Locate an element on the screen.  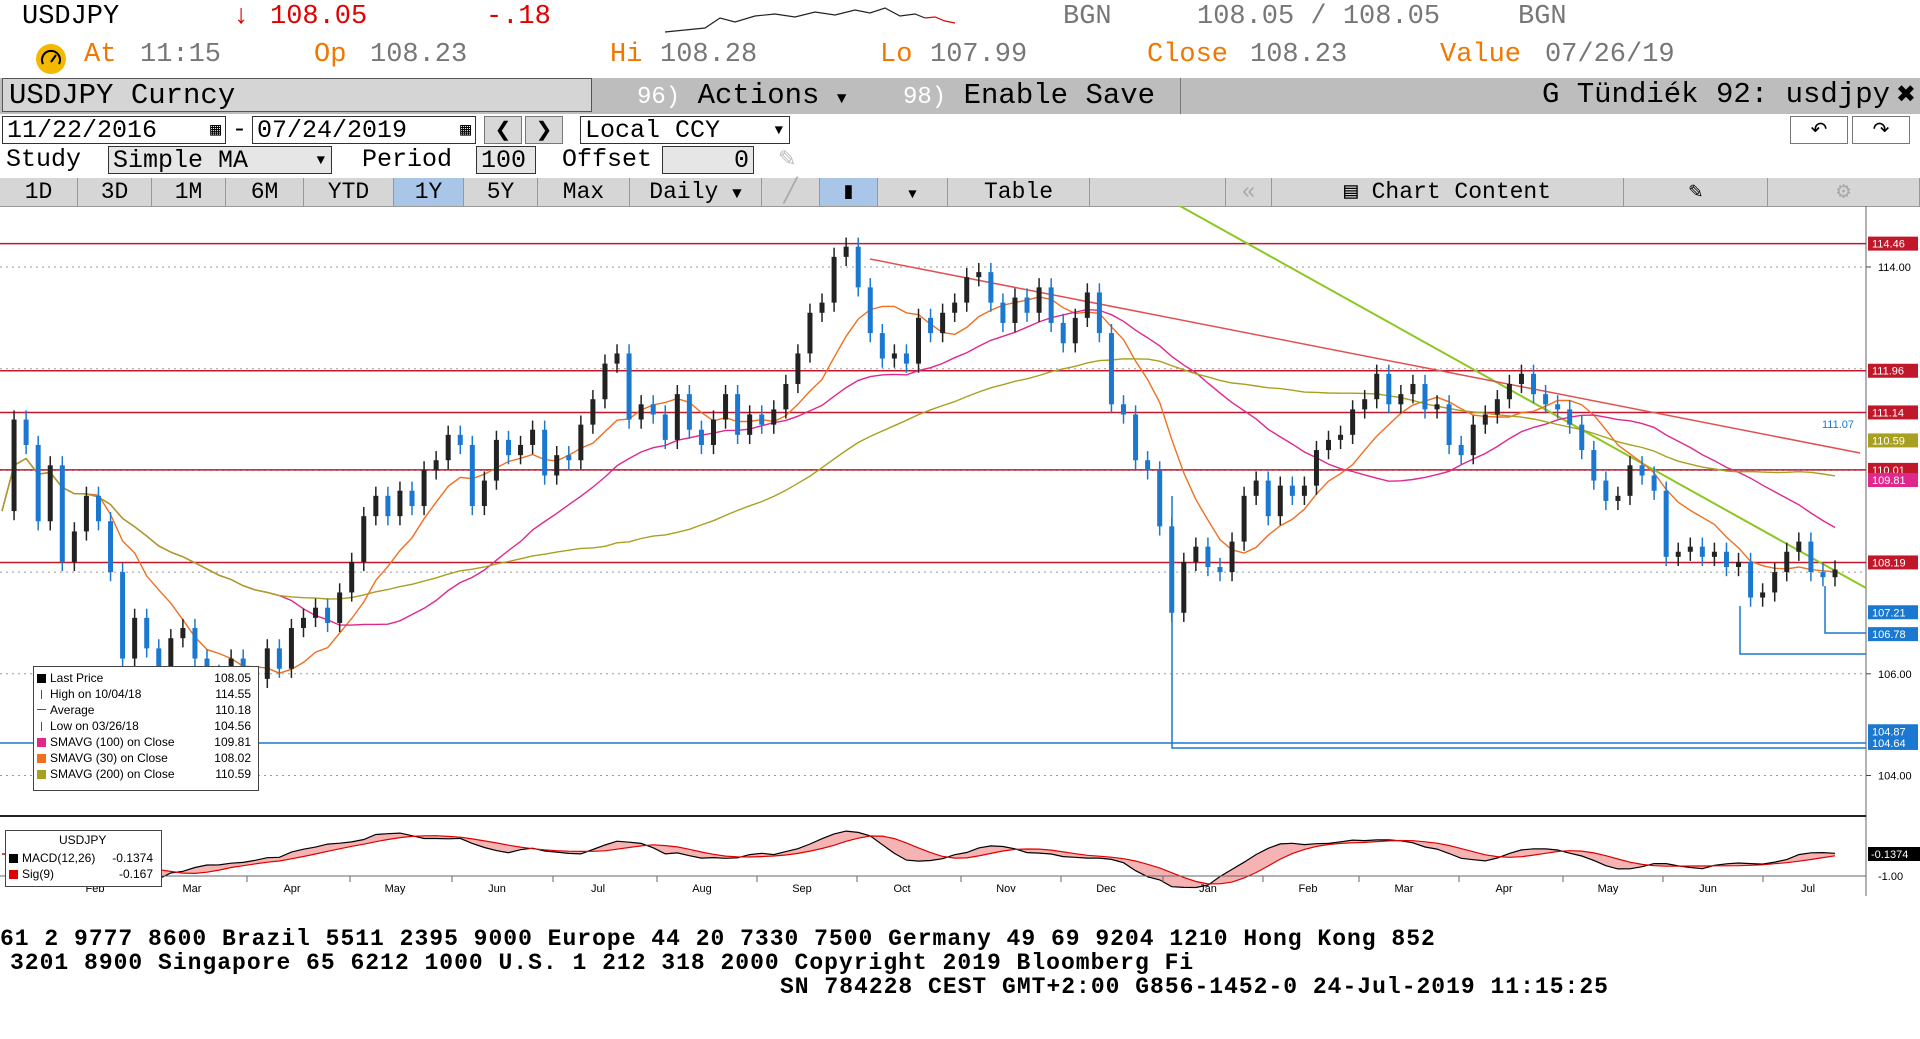
x-tick-label: Aug is located at coordinates (702, 889).